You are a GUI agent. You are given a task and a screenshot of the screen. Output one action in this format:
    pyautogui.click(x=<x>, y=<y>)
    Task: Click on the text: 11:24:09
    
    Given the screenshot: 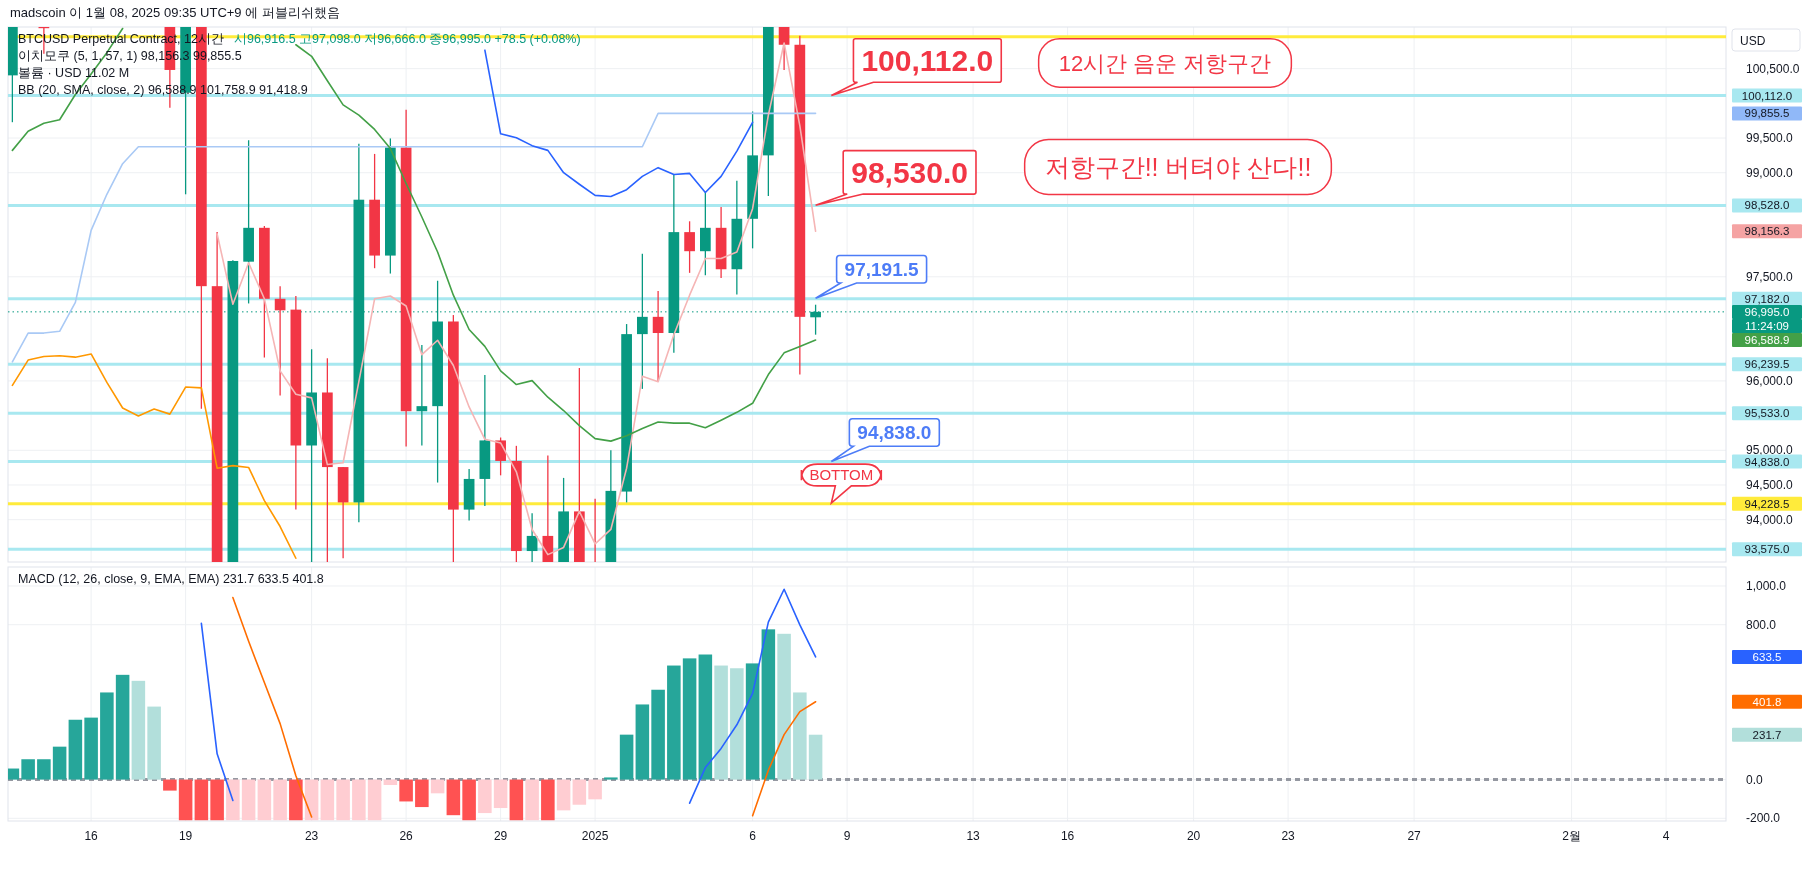 What is the action you would take?
    pyautogui.click(x=1767, y=325)
    